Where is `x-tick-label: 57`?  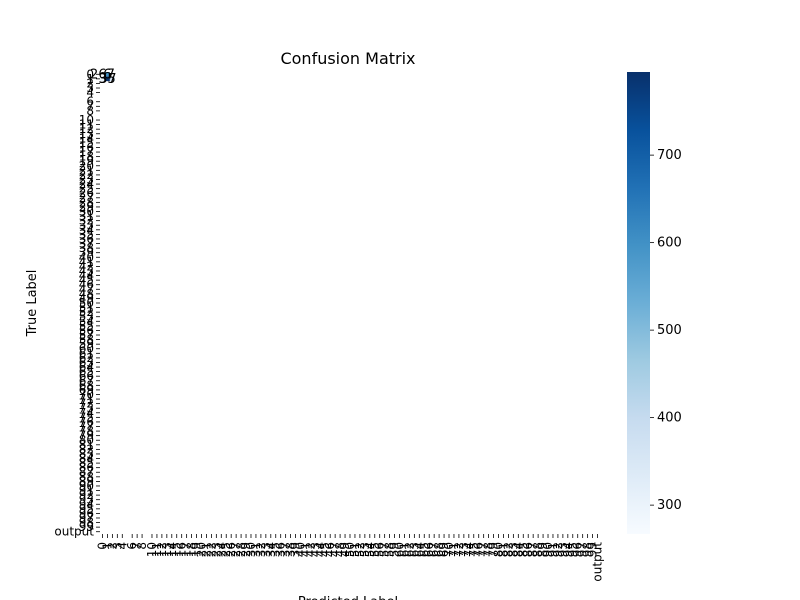 x-tick-label: 57 is located at coordinates (385, 549).